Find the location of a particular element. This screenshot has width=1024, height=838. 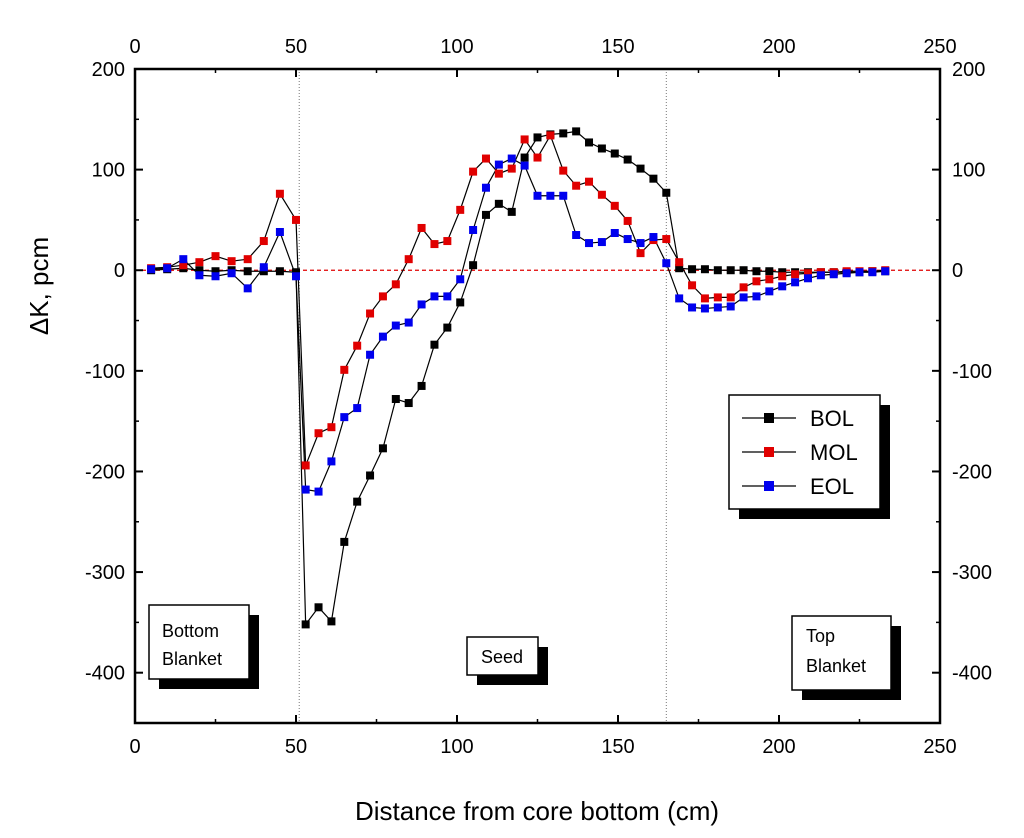

x-axis-title: Distance from core bottom (cm) is located at coordinates (537, 811).